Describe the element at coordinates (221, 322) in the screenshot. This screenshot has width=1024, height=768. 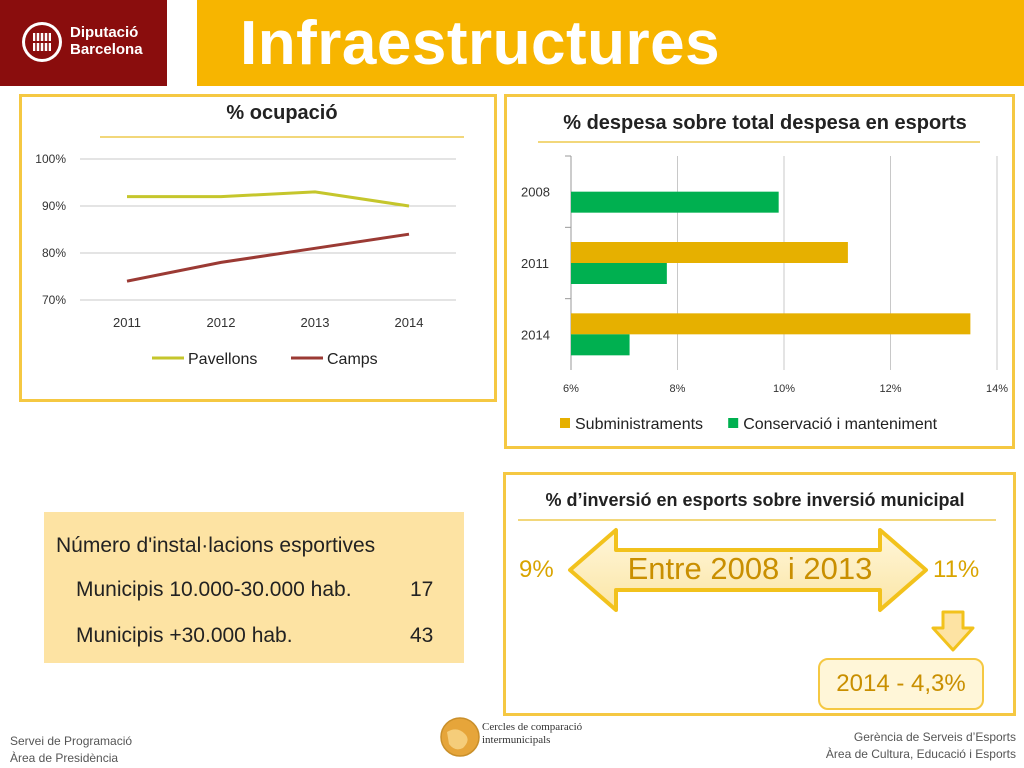
I see `x-tick-label: 2012` at that location.